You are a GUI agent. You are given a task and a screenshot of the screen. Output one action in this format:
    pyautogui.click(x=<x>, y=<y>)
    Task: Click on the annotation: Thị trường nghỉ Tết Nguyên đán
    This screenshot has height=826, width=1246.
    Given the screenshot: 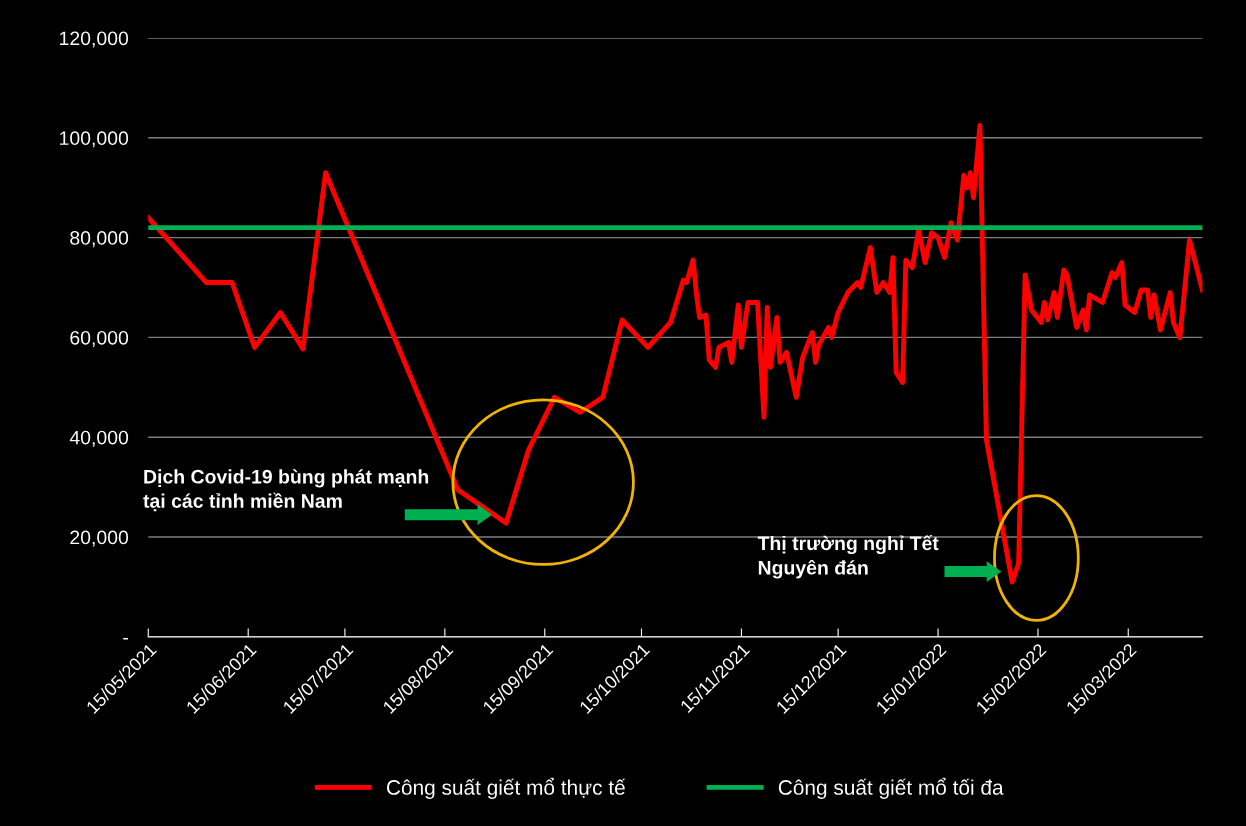 What is the action you would take?
    pyautogui.click(x=848, y=557)
    